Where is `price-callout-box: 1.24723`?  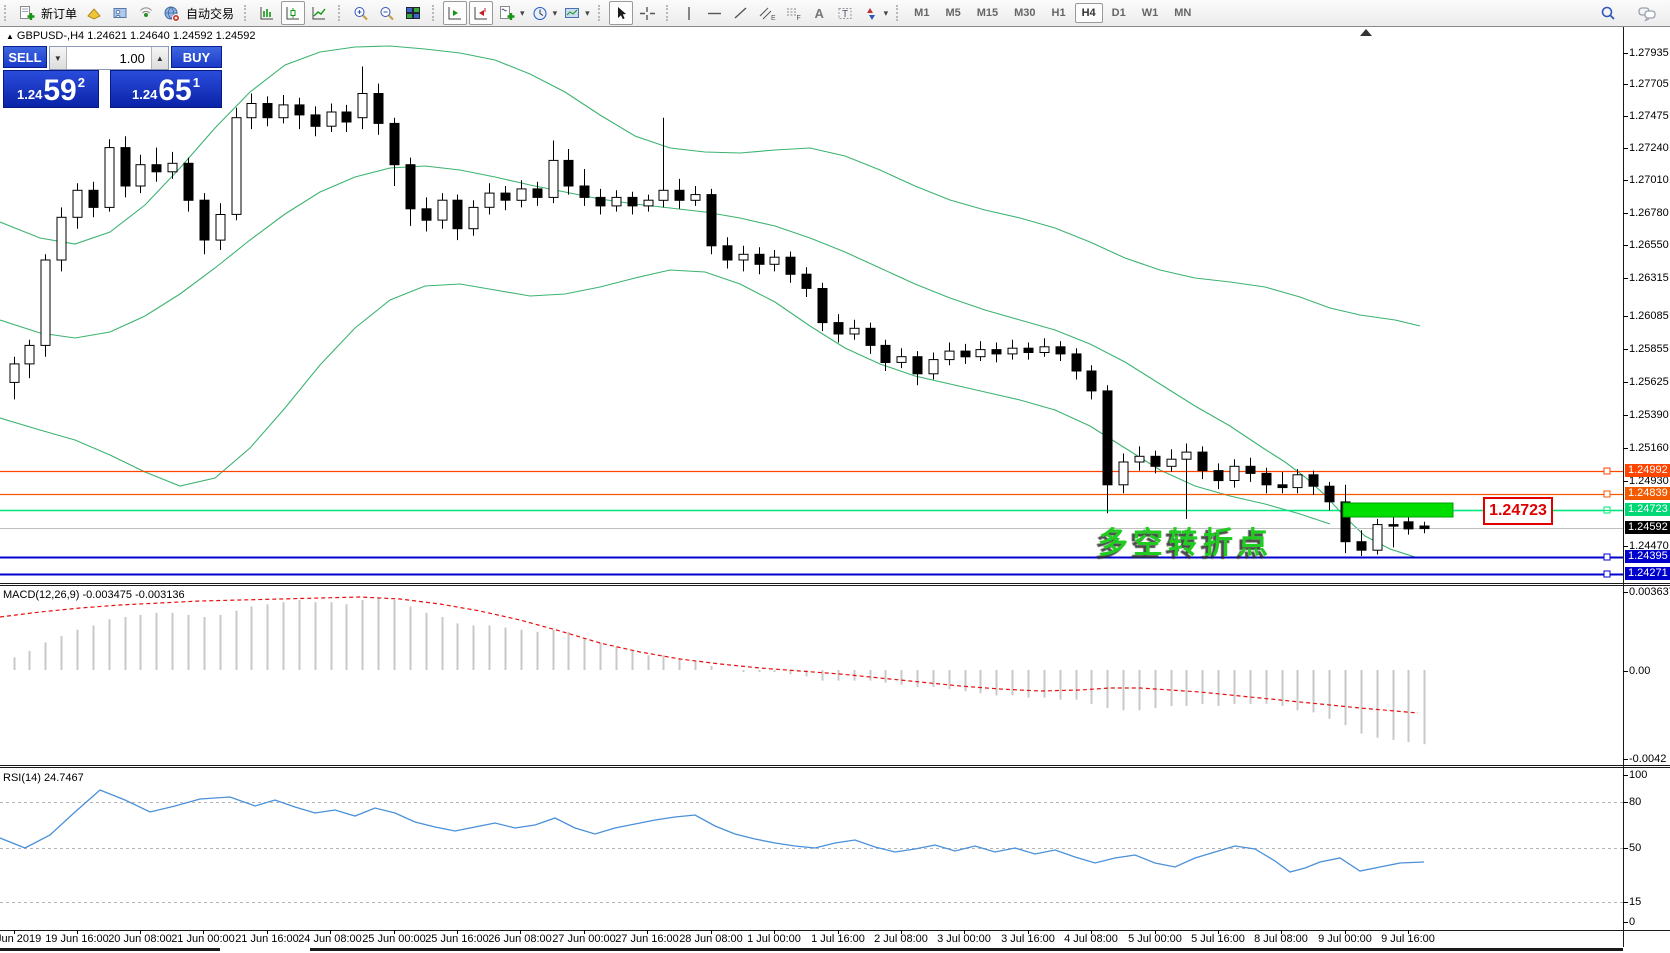 price-callout-box: 1.24723 is located at coordinates (1518, 511).